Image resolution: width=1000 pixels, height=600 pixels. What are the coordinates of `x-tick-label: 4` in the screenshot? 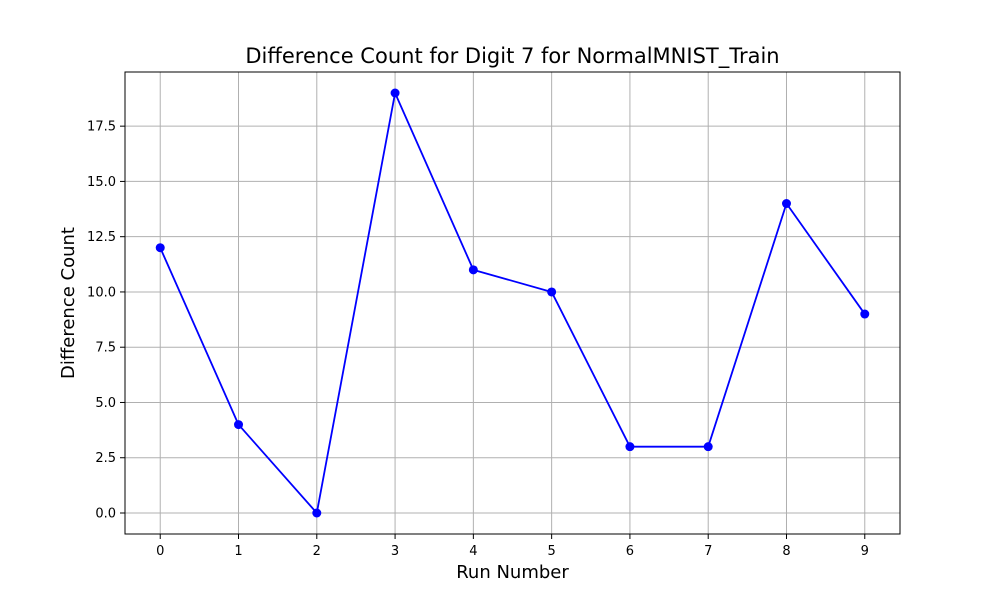 It's located at (473, 551).